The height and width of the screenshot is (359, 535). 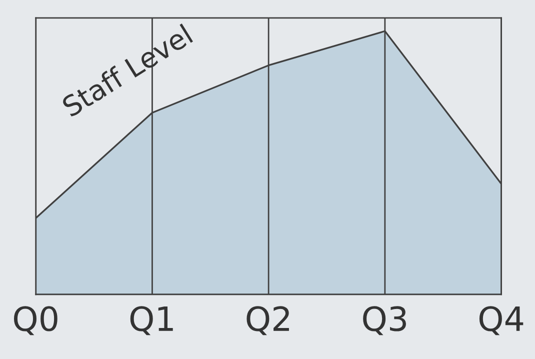 What do you see at coordinates (267, 321) in the screenshot?
I see `x-tick-label: Q2` at bounding box center [267, 321].